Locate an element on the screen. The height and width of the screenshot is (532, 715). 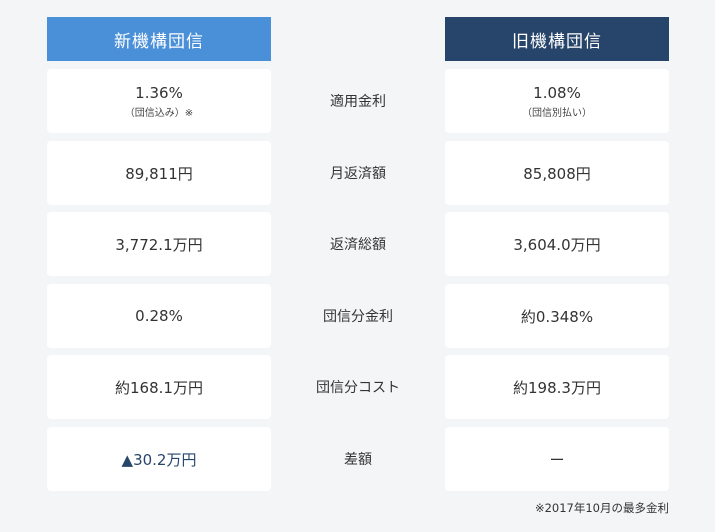
old-applied-rate-cell: 1.08% （団信別払い） is located at coordinates (557, 101).